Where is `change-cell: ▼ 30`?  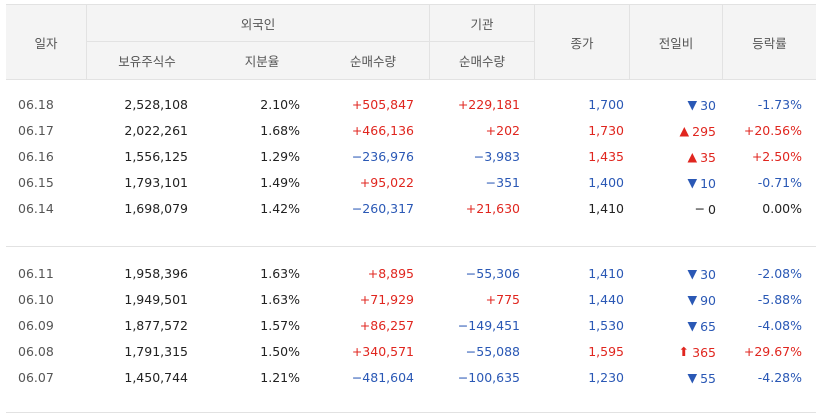
change-cell: ▼ 30 is located at coordinates (701, 274).